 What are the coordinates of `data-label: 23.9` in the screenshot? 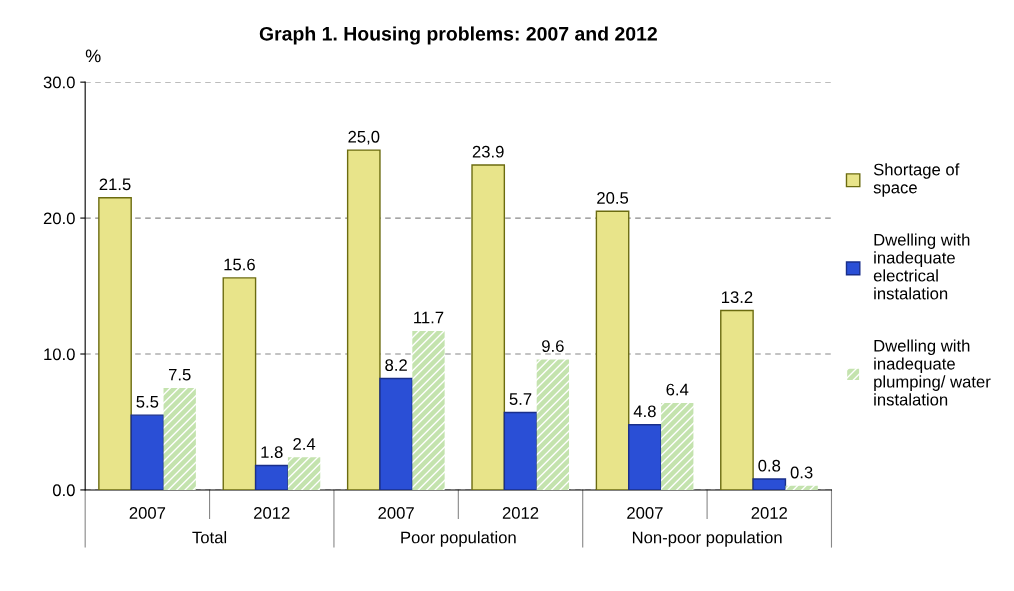 It's located at (488, 151).